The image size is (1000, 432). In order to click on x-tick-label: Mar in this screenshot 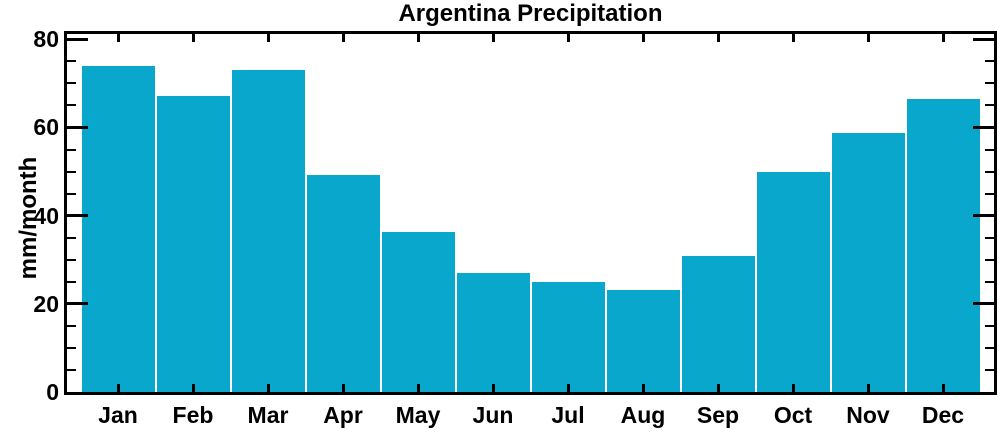, I will do `click(268, 415)`.